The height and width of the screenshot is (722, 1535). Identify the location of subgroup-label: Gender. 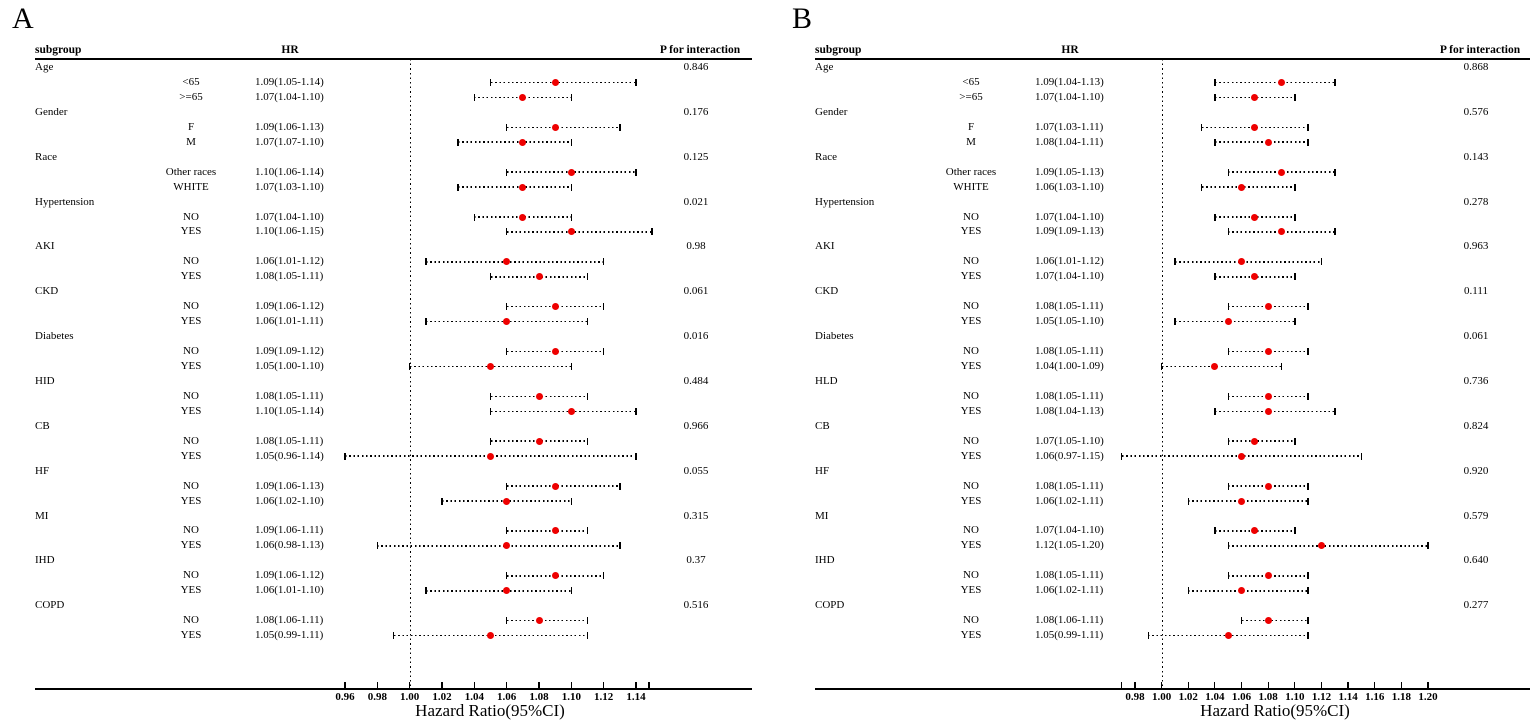
(831, 111).